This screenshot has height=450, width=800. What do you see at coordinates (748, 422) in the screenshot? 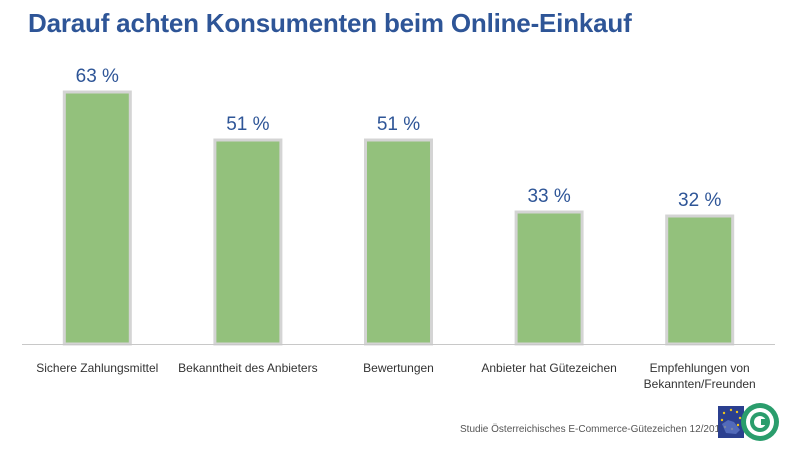
I see `guetezeichen-logo` at bounding box center [748, 422].